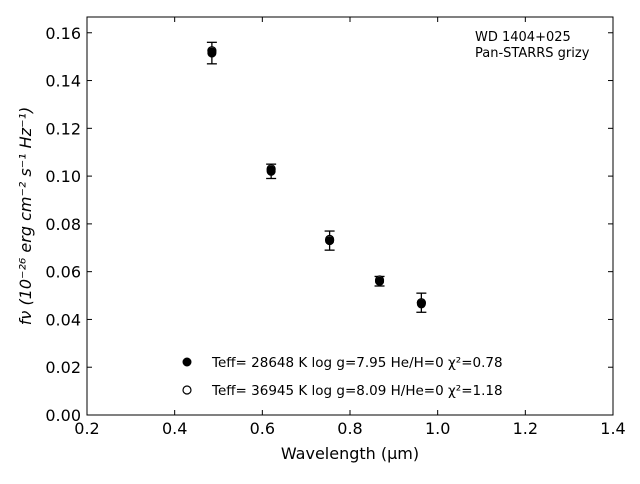 The image size is (640, 484). Describe the element at coordinates (63, 272) in the screenshot. I see `y-tick-label: 0.06` at that location.